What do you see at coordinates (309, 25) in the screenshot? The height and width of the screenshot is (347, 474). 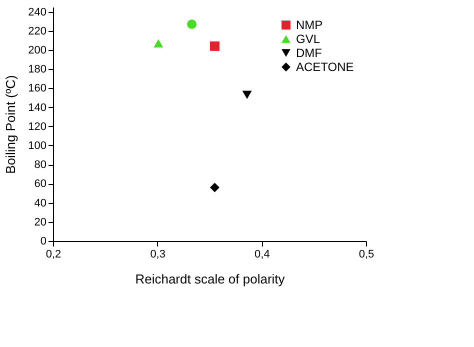 I see `legend-label: NMP` at bounding box center [309, 25].